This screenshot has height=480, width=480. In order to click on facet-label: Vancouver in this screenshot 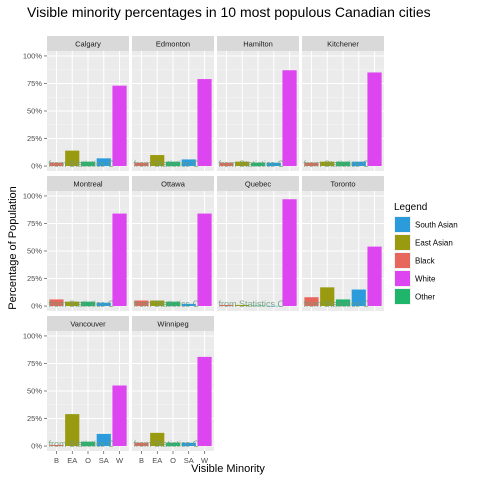, I will do `click(88, 324)`.